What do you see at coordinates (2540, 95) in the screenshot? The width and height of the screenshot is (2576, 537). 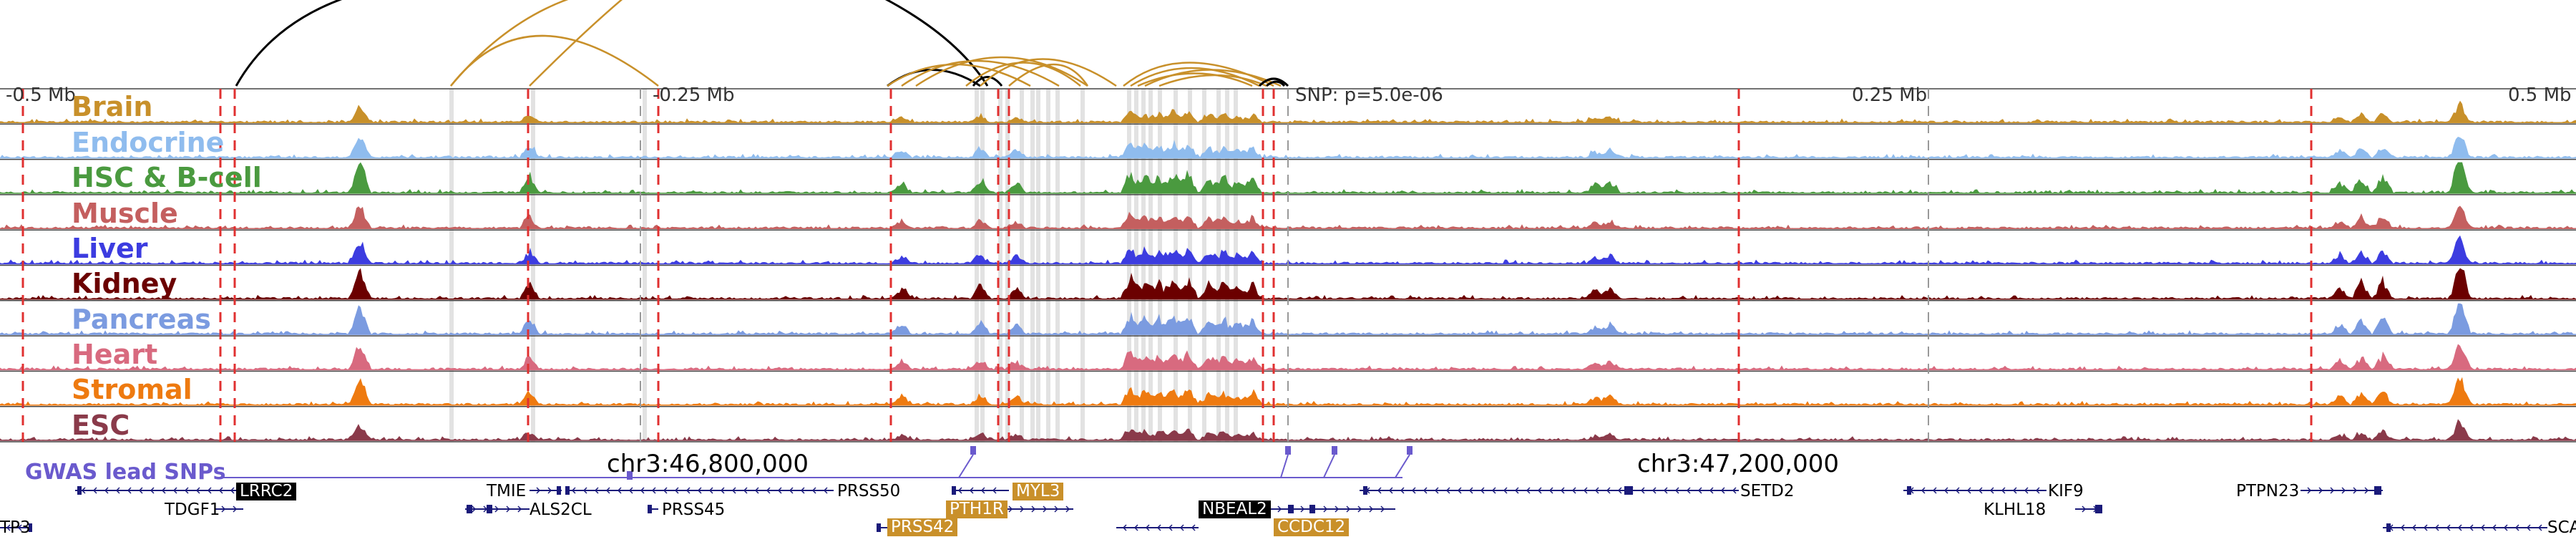 I see `ruler-label-right: 0.5 Mb` at bounding box center [2540, 95].